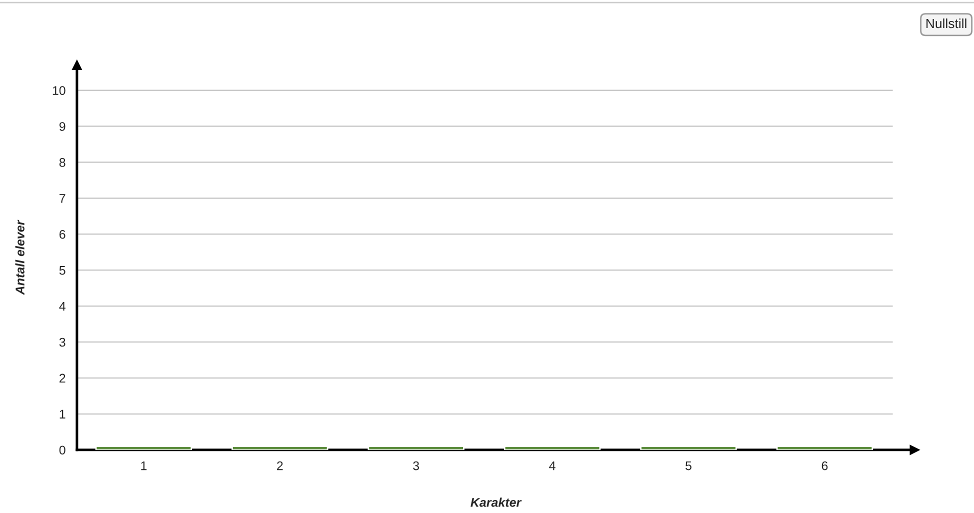  What do you see at coordinates (59, 90) in the screenshot?
I see `y-tick-label: 10` at bounding box center [59, 90].